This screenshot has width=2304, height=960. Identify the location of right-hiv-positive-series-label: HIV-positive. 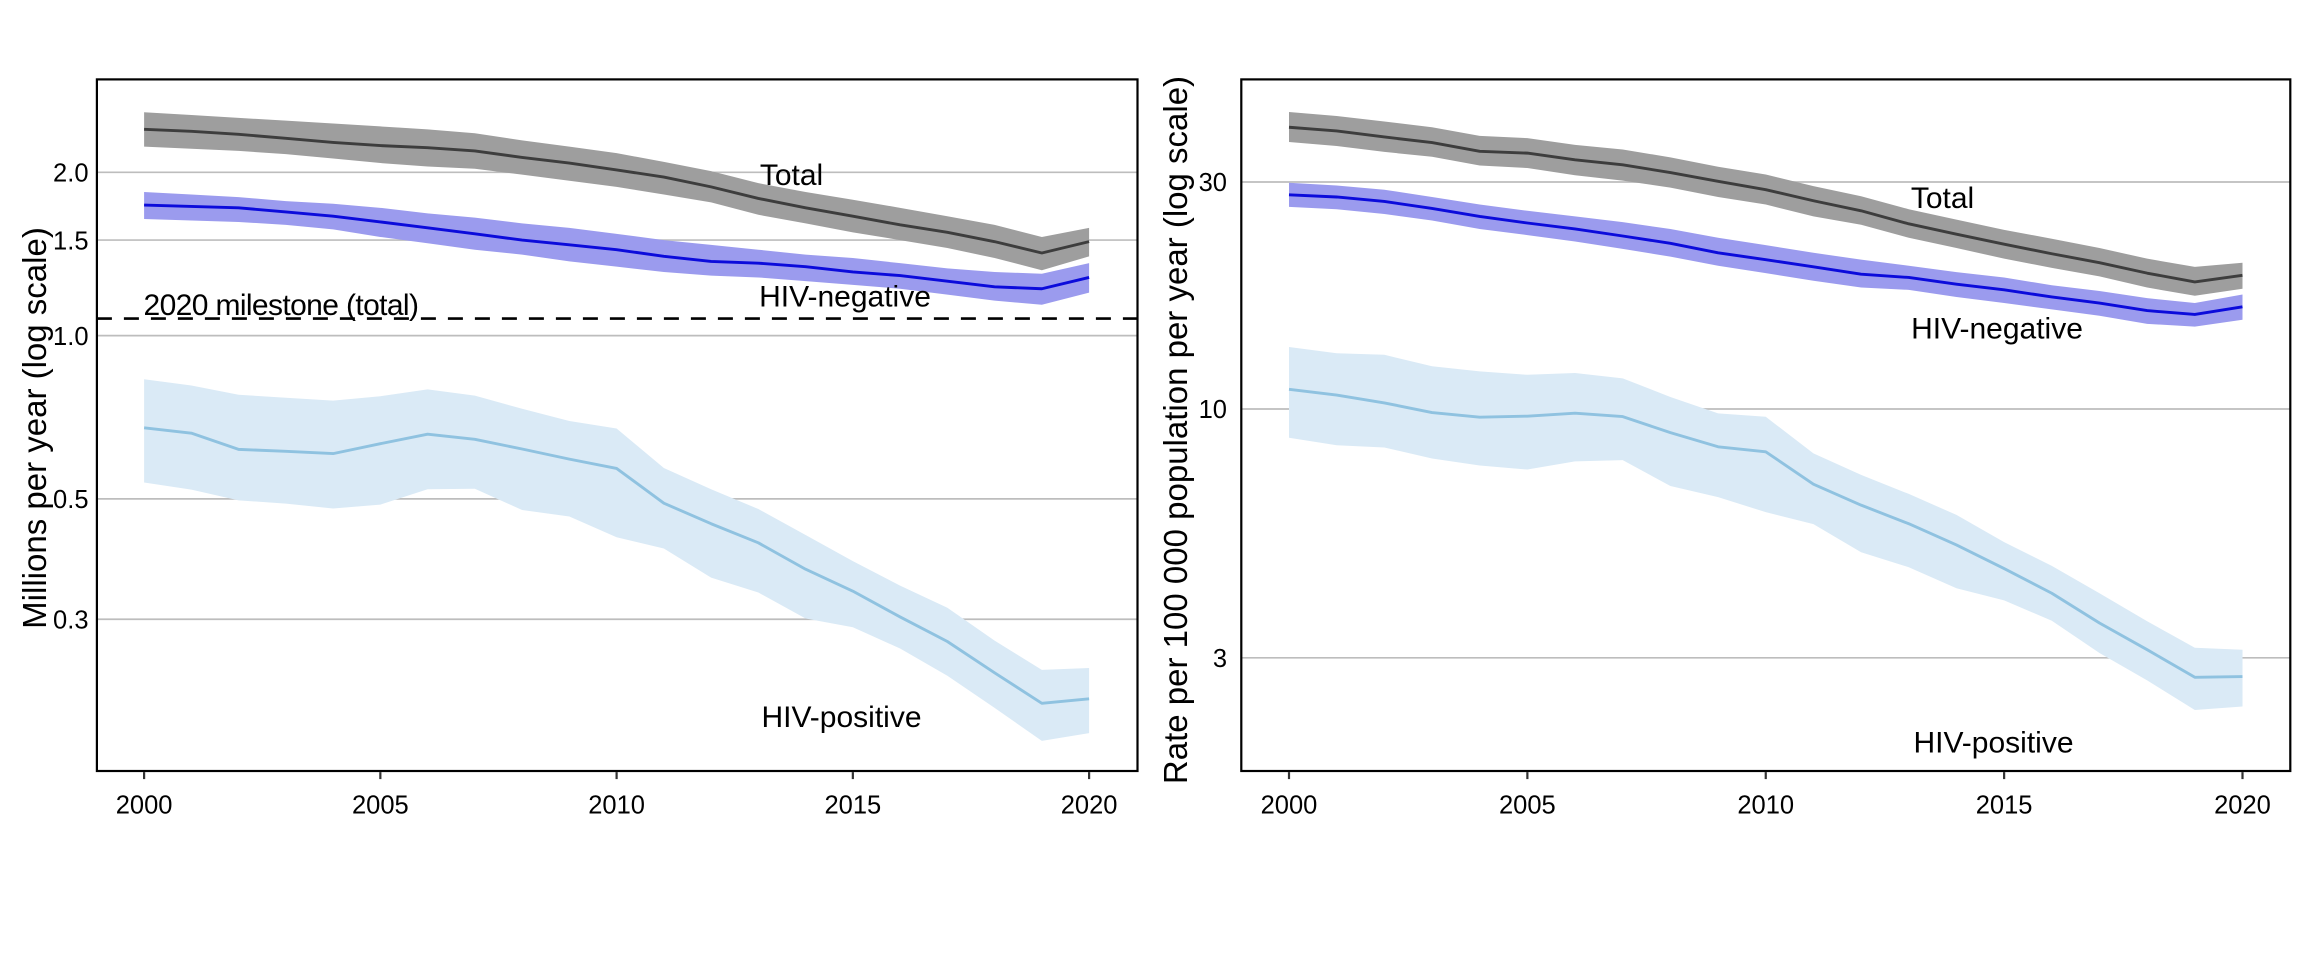
(1993, 743).